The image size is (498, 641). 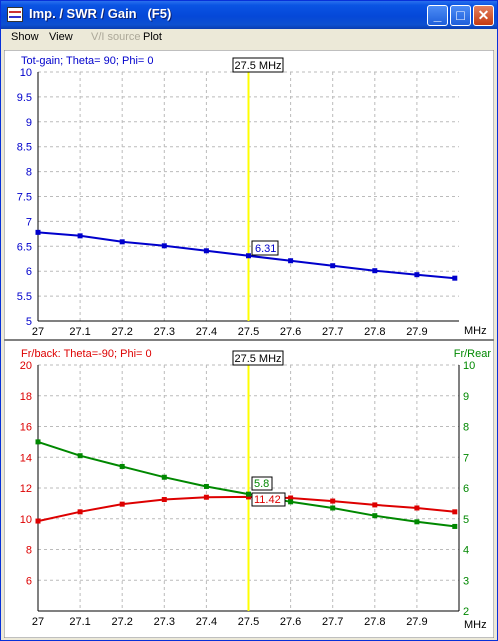 What do you see at coordinates (26, 473) in the screenshot?
I see `frontback-y-ticks: 6 8 10 12 14 16 18 20` at bounding box center [26, 473].